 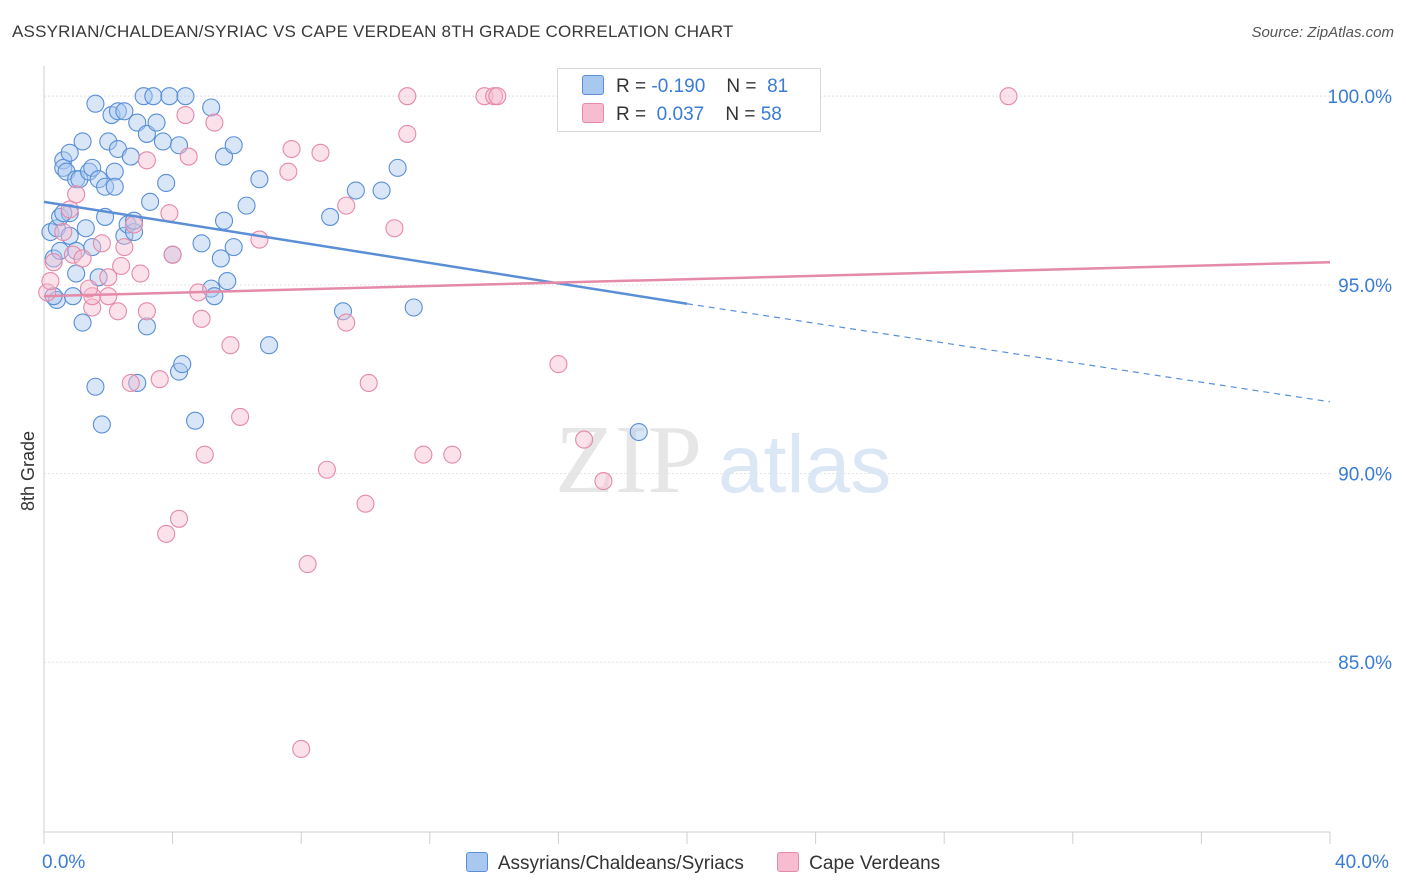 I want to click on watermark: ZIP atlas, so click(x=723, y=460).